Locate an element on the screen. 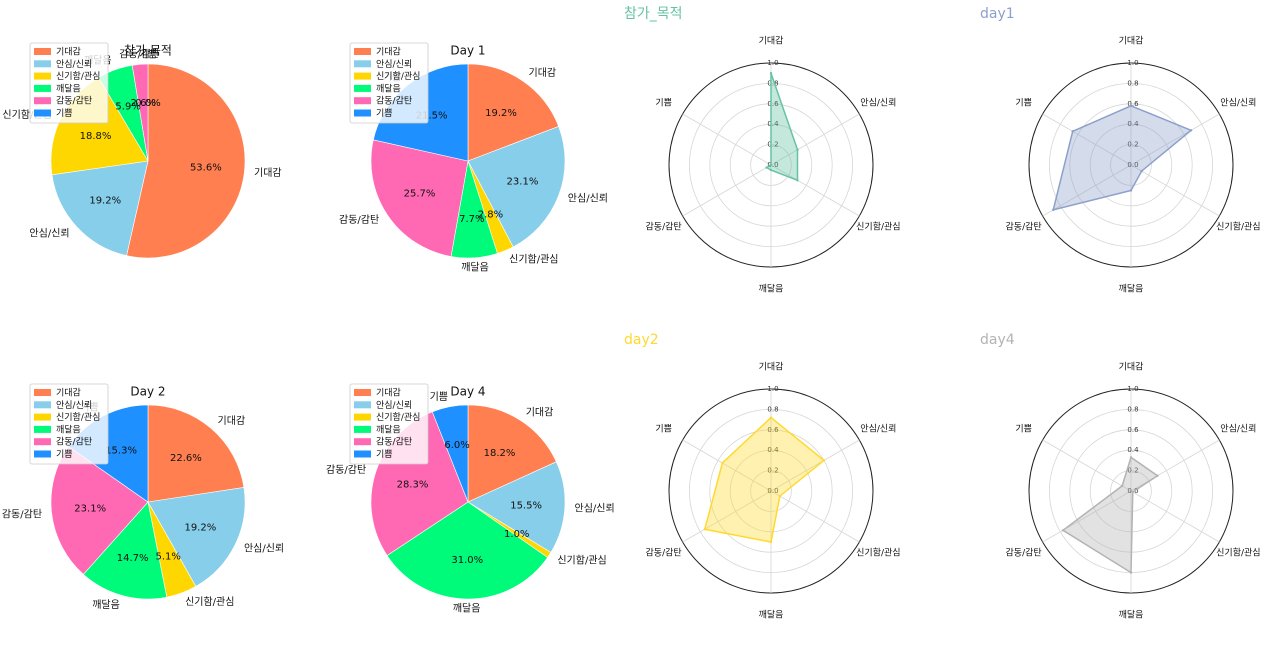  pie-category-label: 기대감 is located at coordinates (268, 173).